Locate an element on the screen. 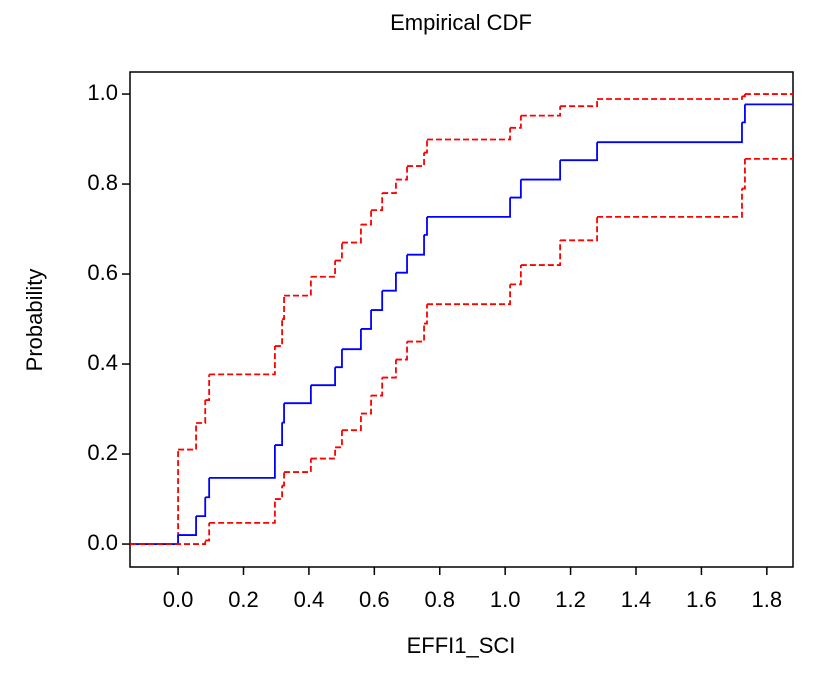 The height and width of the screenshot is (677, 835). x-tick-label: 1.0 is located at coordinates (505, 599).